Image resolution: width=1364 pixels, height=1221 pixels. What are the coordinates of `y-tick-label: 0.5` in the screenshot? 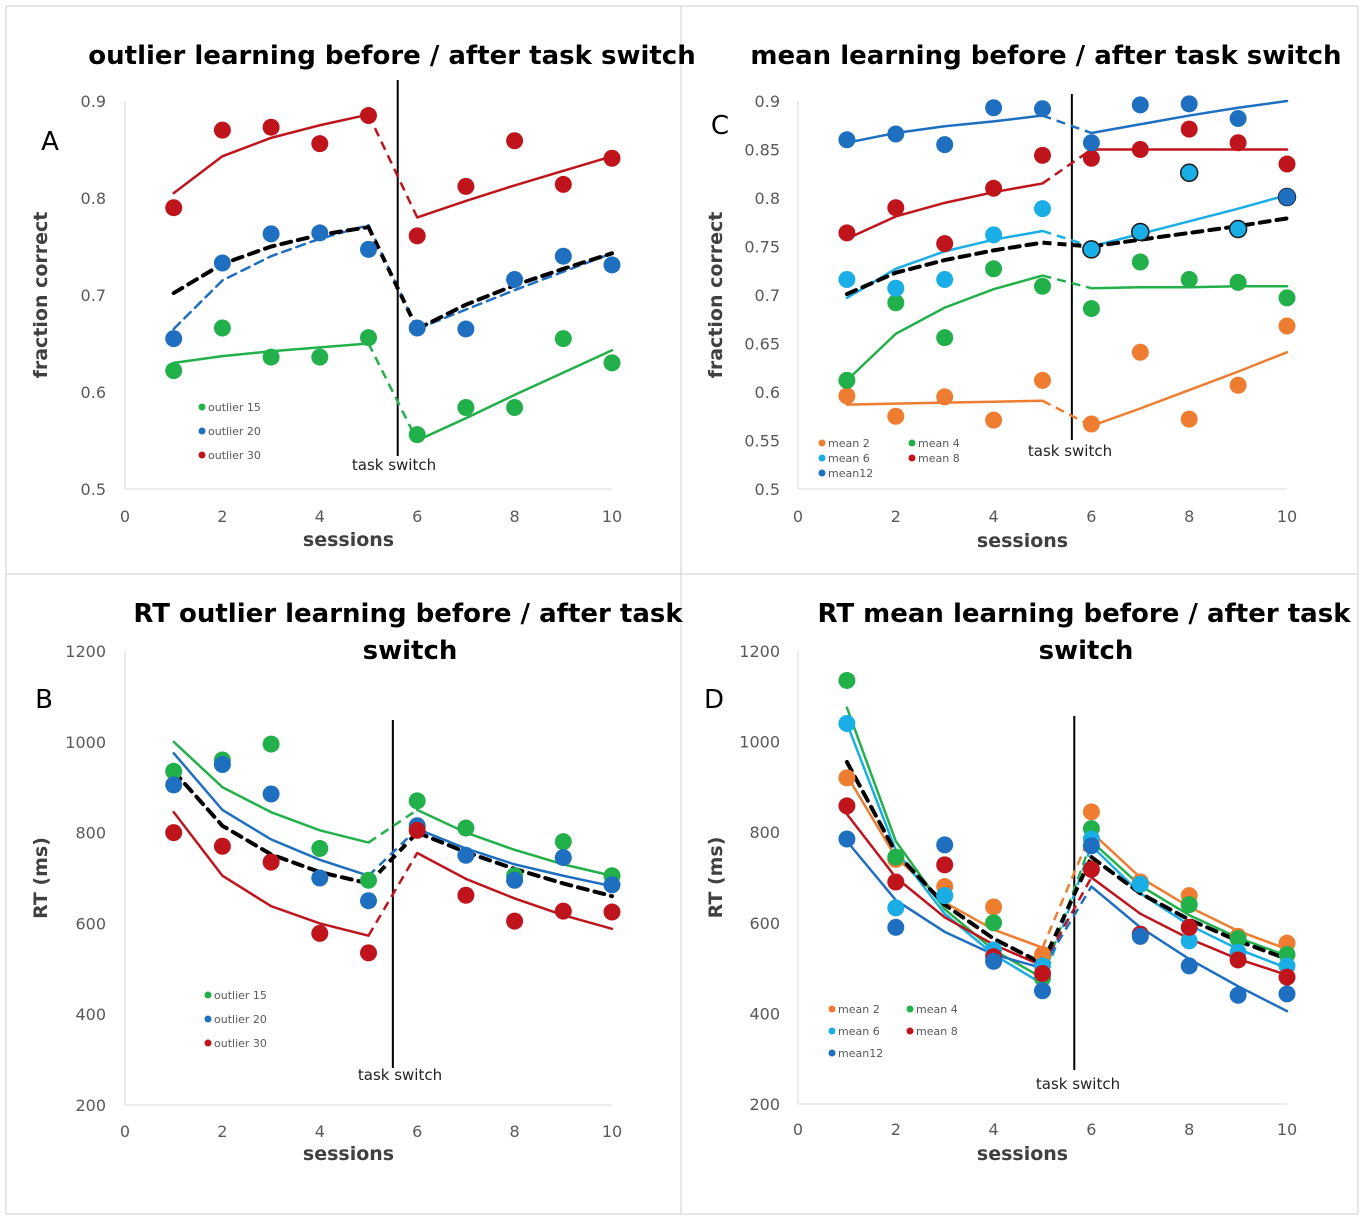 It's located at (93, 489).